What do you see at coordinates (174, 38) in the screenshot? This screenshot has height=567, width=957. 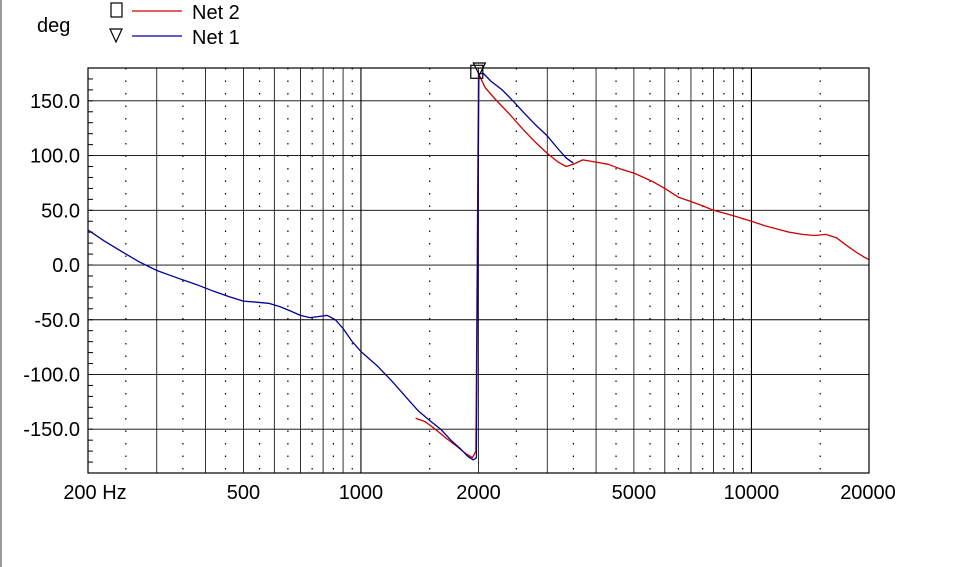 I see `legend-item-net-1: Net 1` at bounding box center [174, 38].